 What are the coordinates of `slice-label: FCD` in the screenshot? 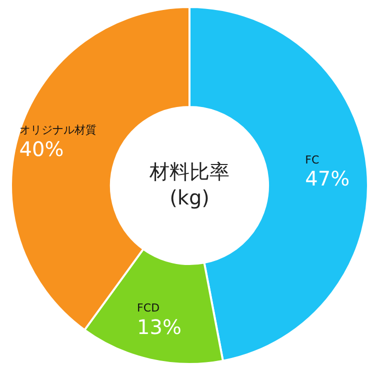 It's located at (148, 308).